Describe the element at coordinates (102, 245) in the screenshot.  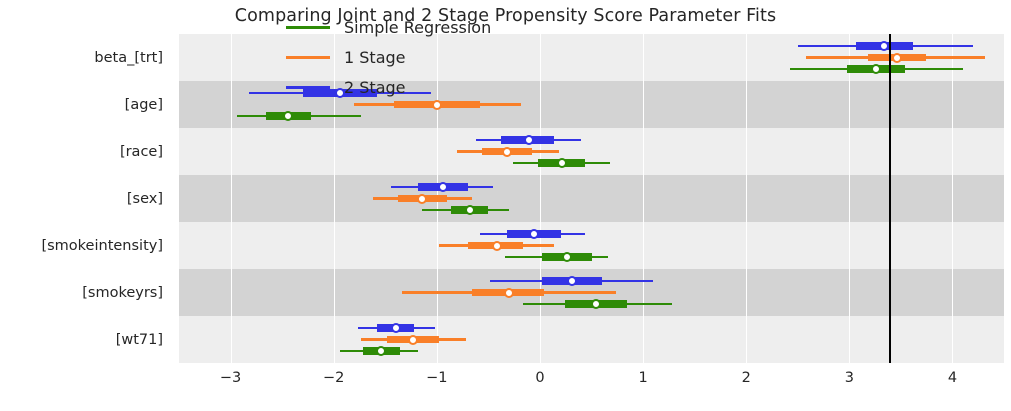
I see `y-axis-tick-label: [smokeintensity]` at that location.